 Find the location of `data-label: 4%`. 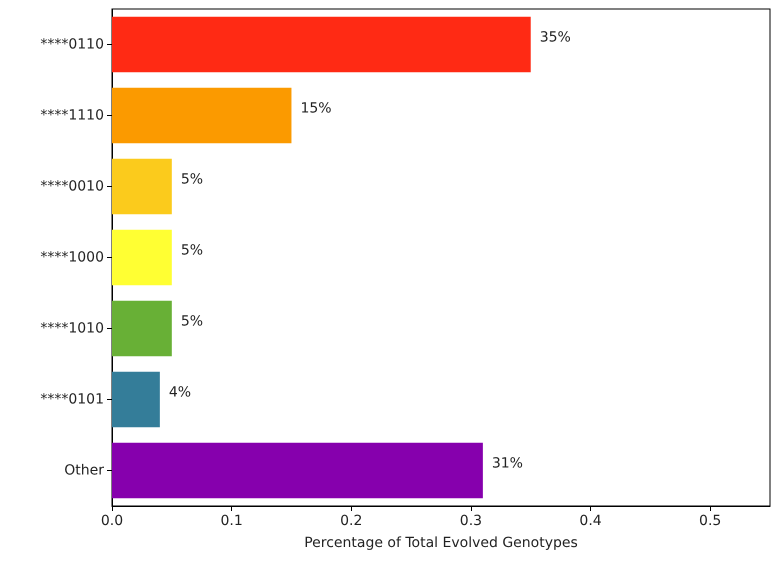

data-label: 4% is located at coordinates (180, 392).